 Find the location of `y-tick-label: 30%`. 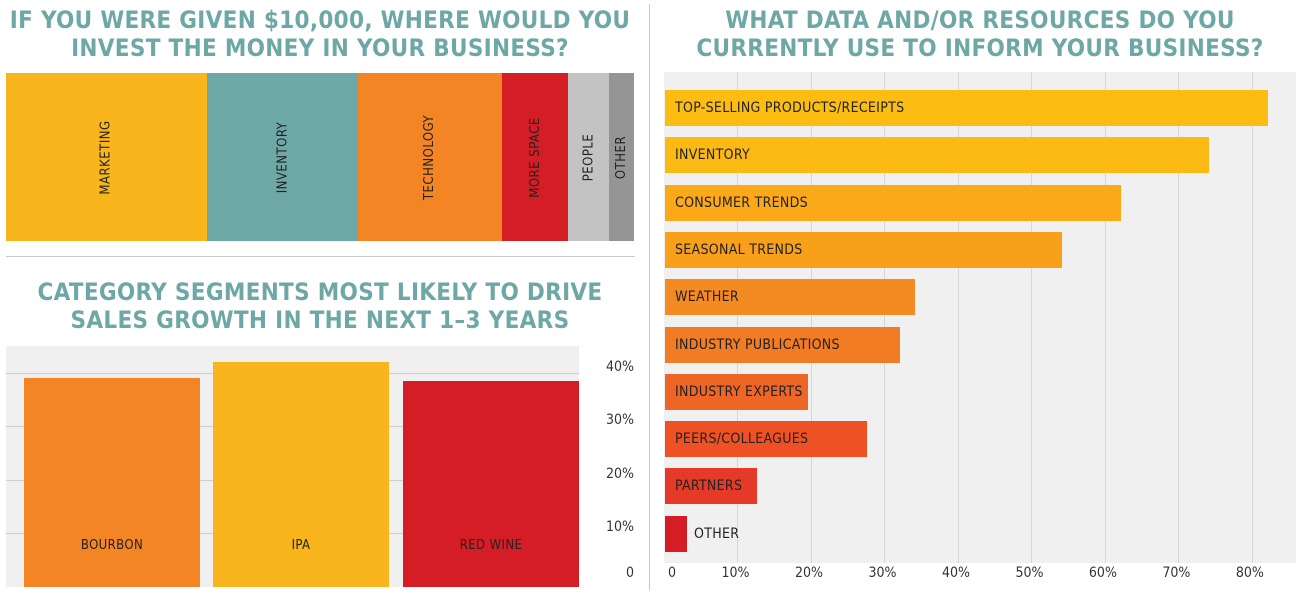

y-tick-label: 30% is located at coordinates (620, 420).